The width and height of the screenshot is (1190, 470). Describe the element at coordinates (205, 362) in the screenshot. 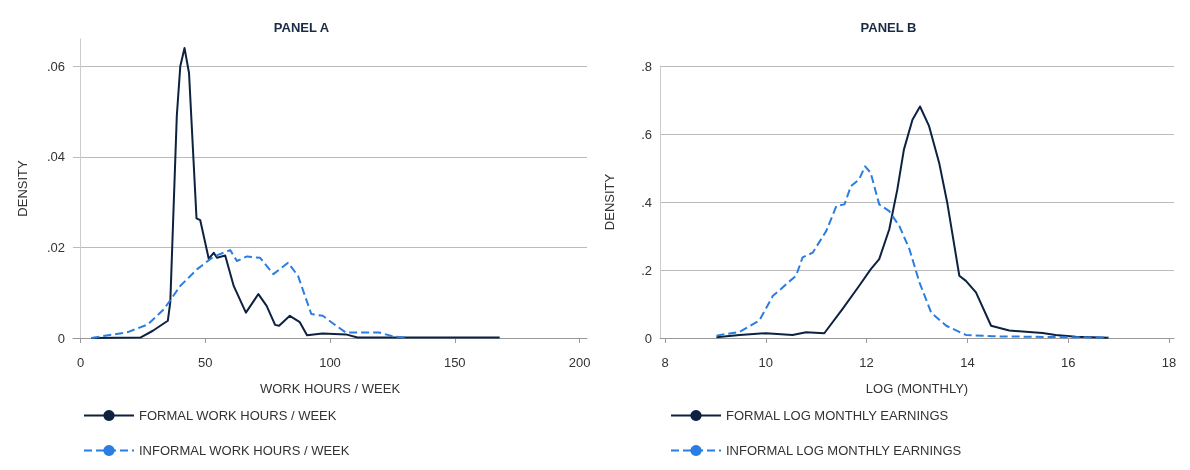

I see `x-tick-label: 50` at that location.